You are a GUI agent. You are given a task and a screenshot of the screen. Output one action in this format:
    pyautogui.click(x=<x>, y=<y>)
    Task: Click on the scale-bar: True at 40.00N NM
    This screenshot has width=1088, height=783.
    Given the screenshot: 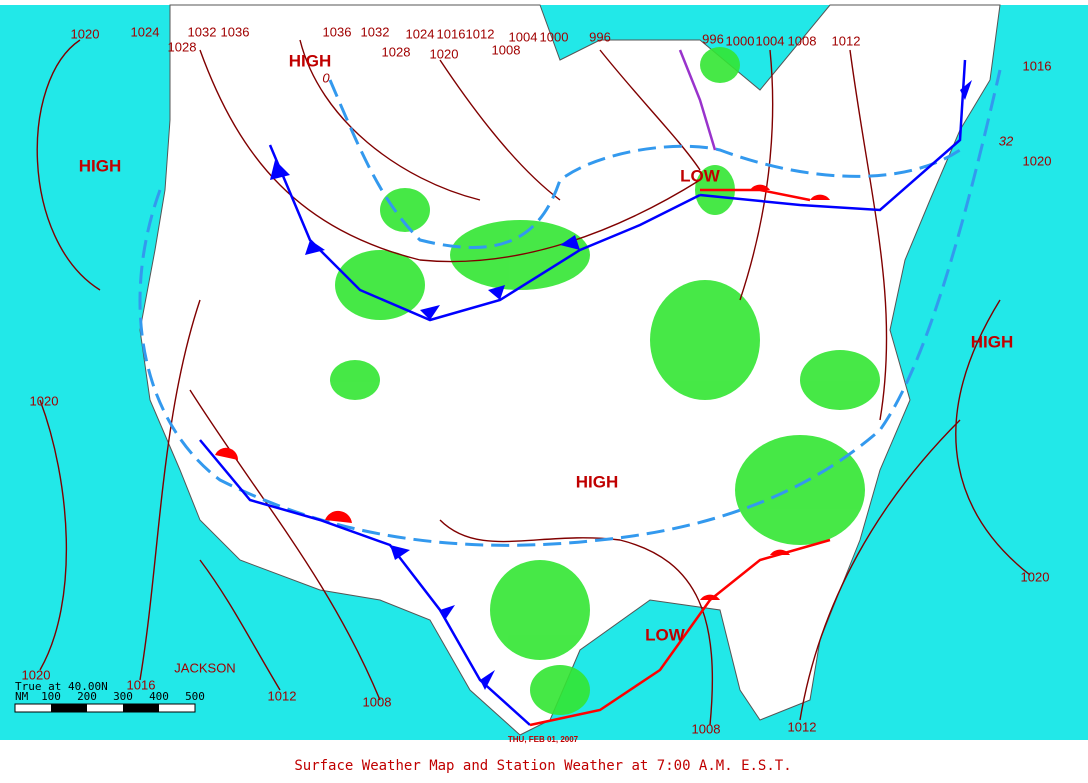 What is the action you would take?
    pyautogui.click(x=105, y=696)
    